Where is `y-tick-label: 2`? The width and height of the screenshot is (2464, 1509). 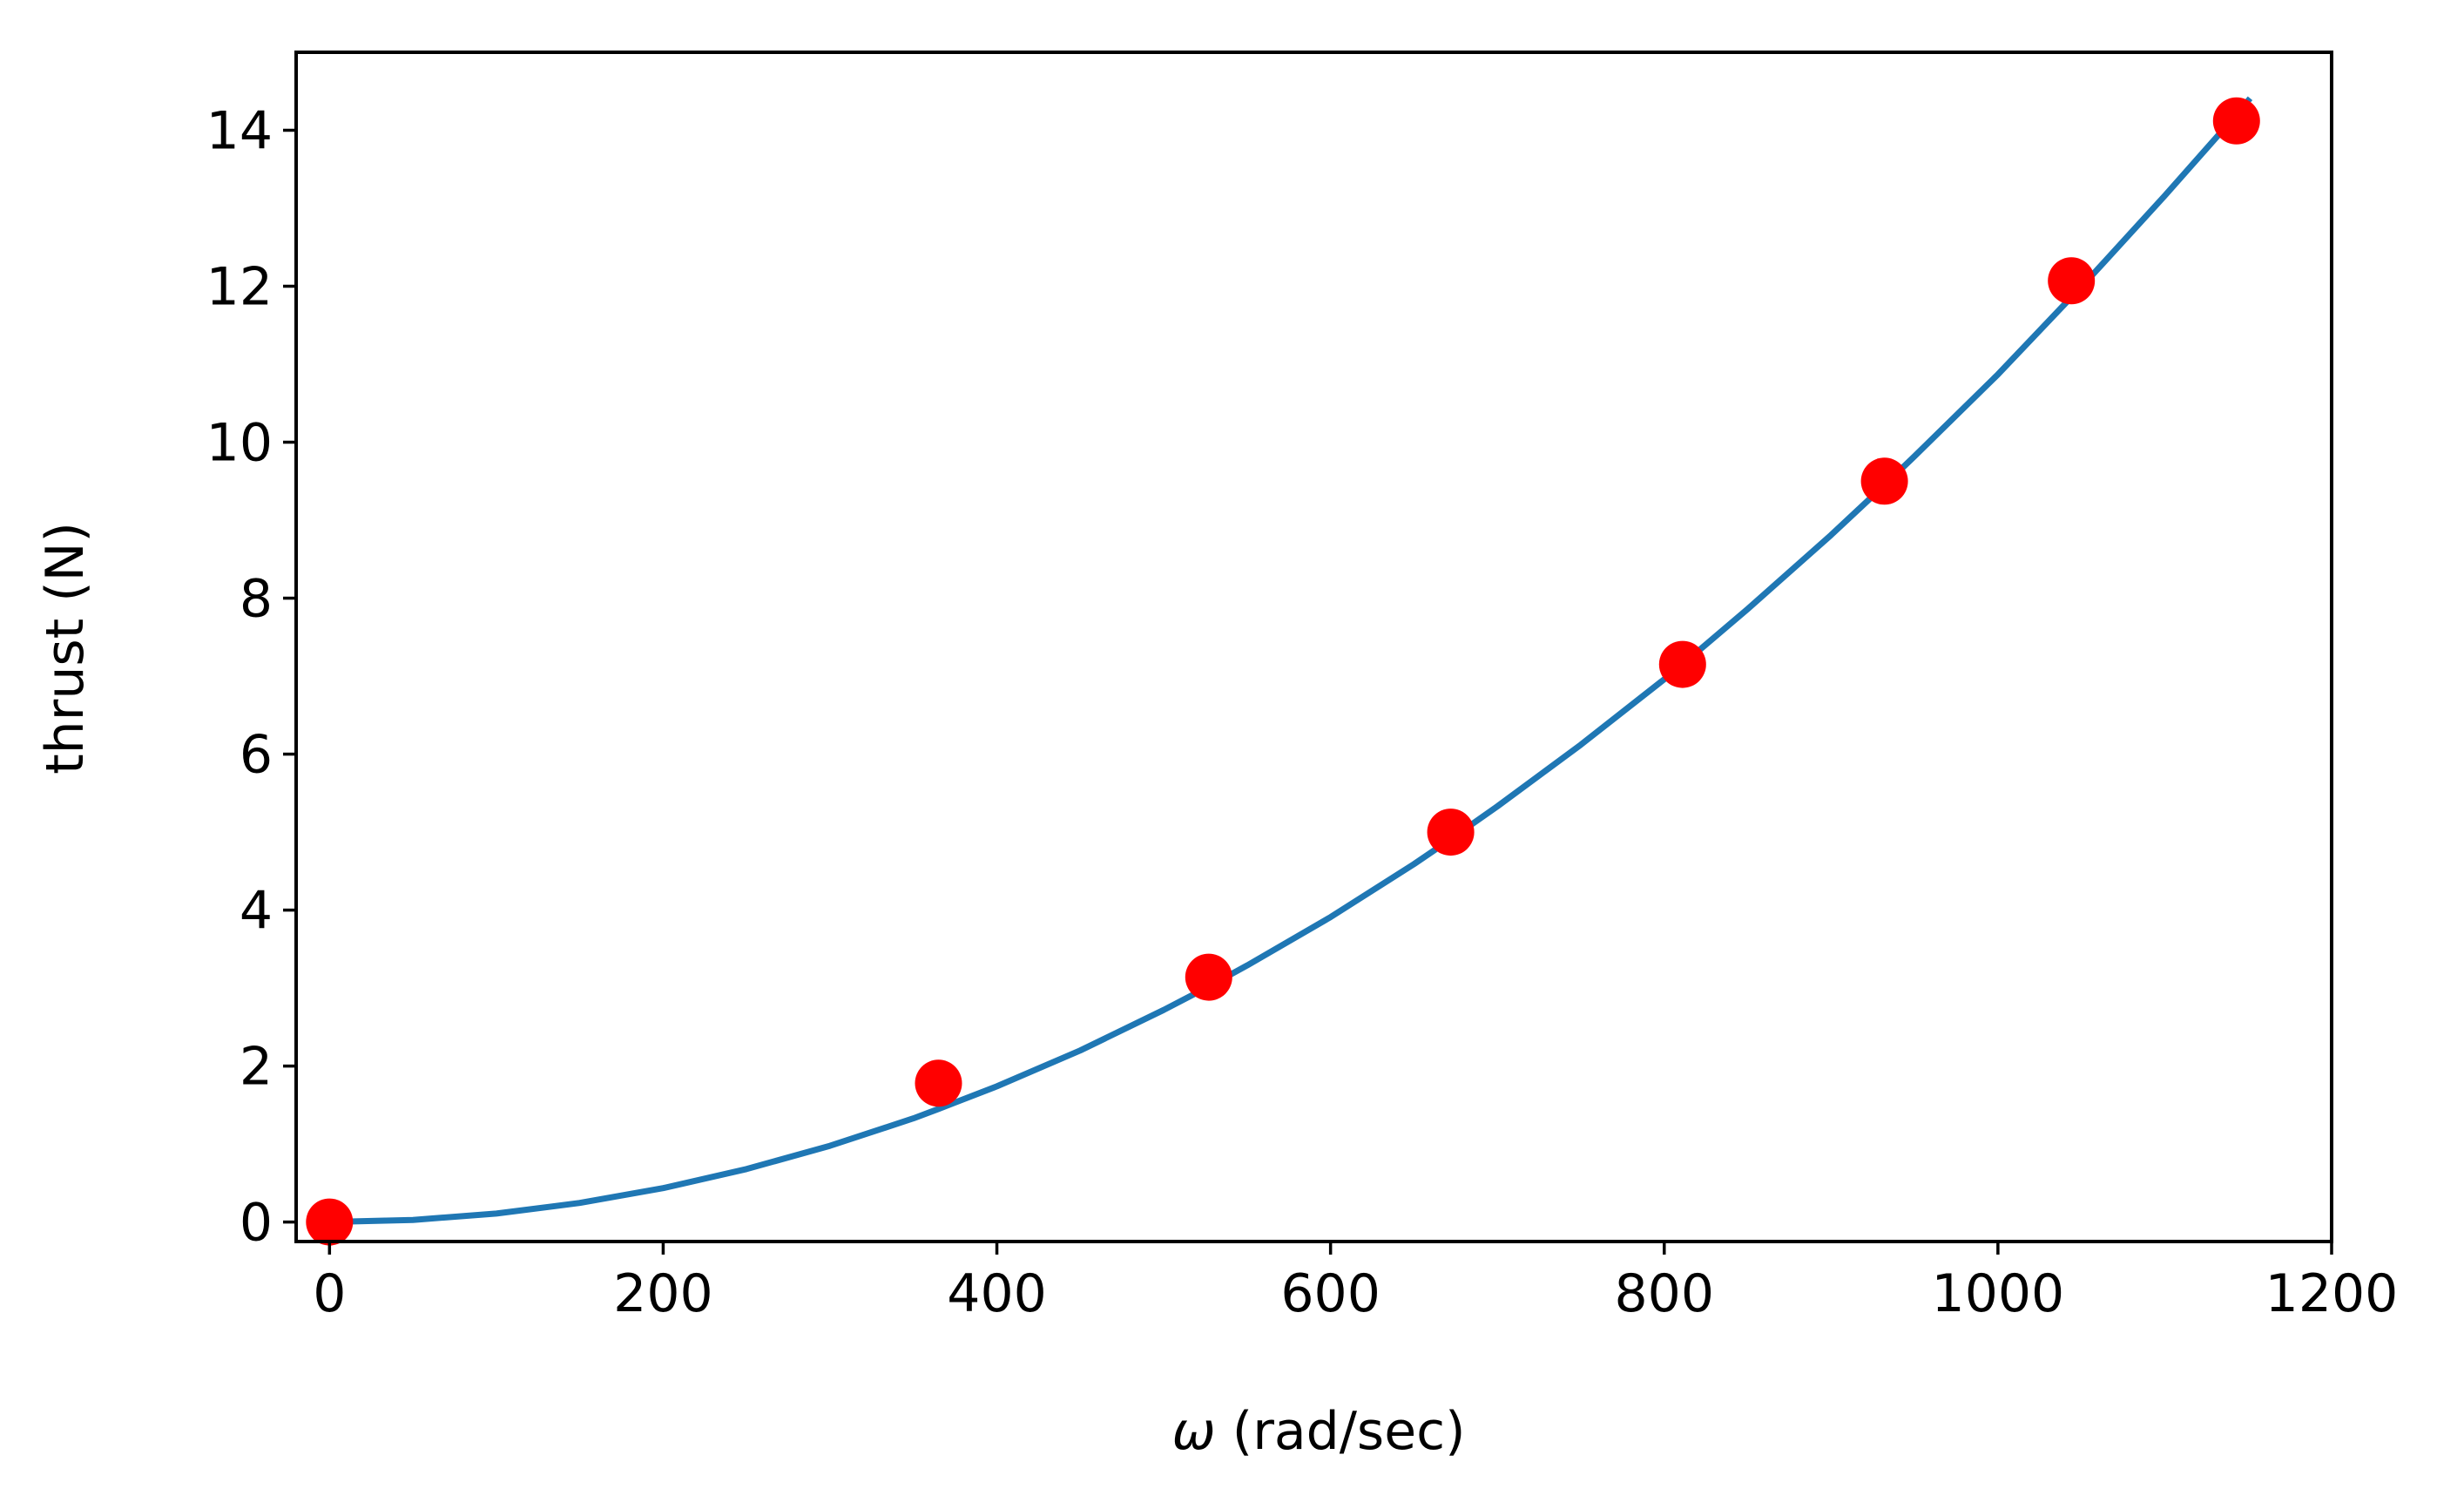 y-tick-label: 2 is located at coordinates (256, 1067).